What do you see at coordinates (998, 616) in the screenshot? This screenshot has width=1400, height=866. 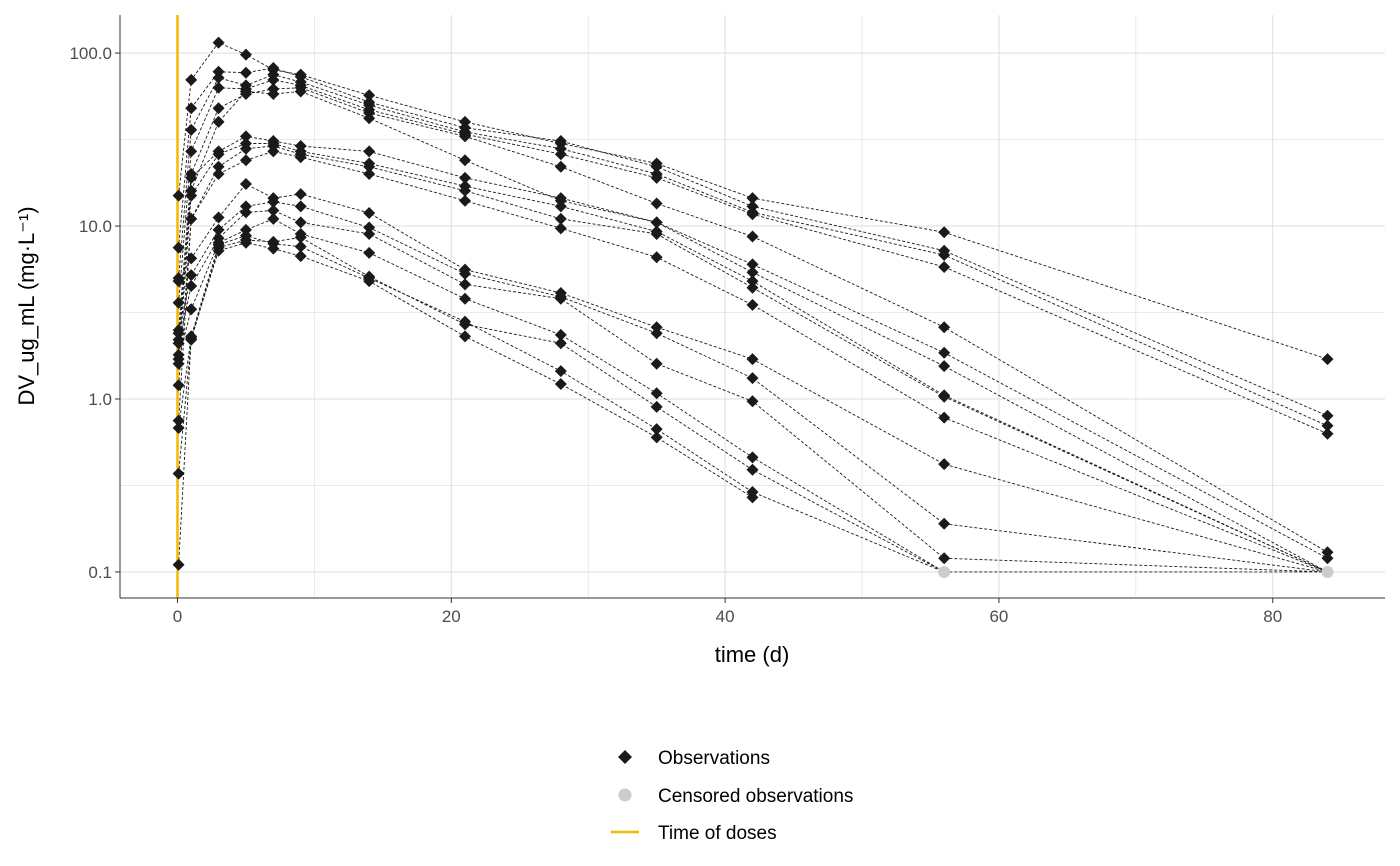 I see `x-tick-label: 60` at bounding box center [998, 616].